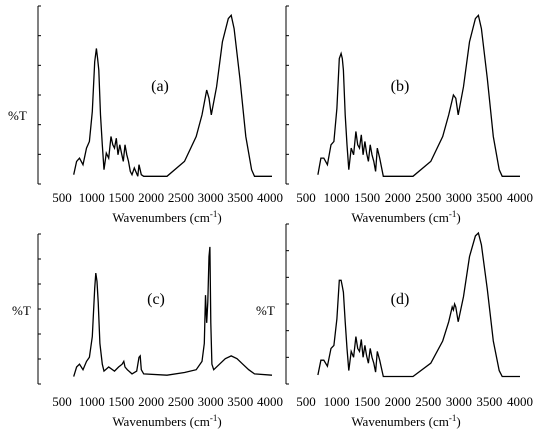 Image resolution: width=550 pixels, height=441 pixels. I want to click on panel-tag: (d), so click(400, 299).